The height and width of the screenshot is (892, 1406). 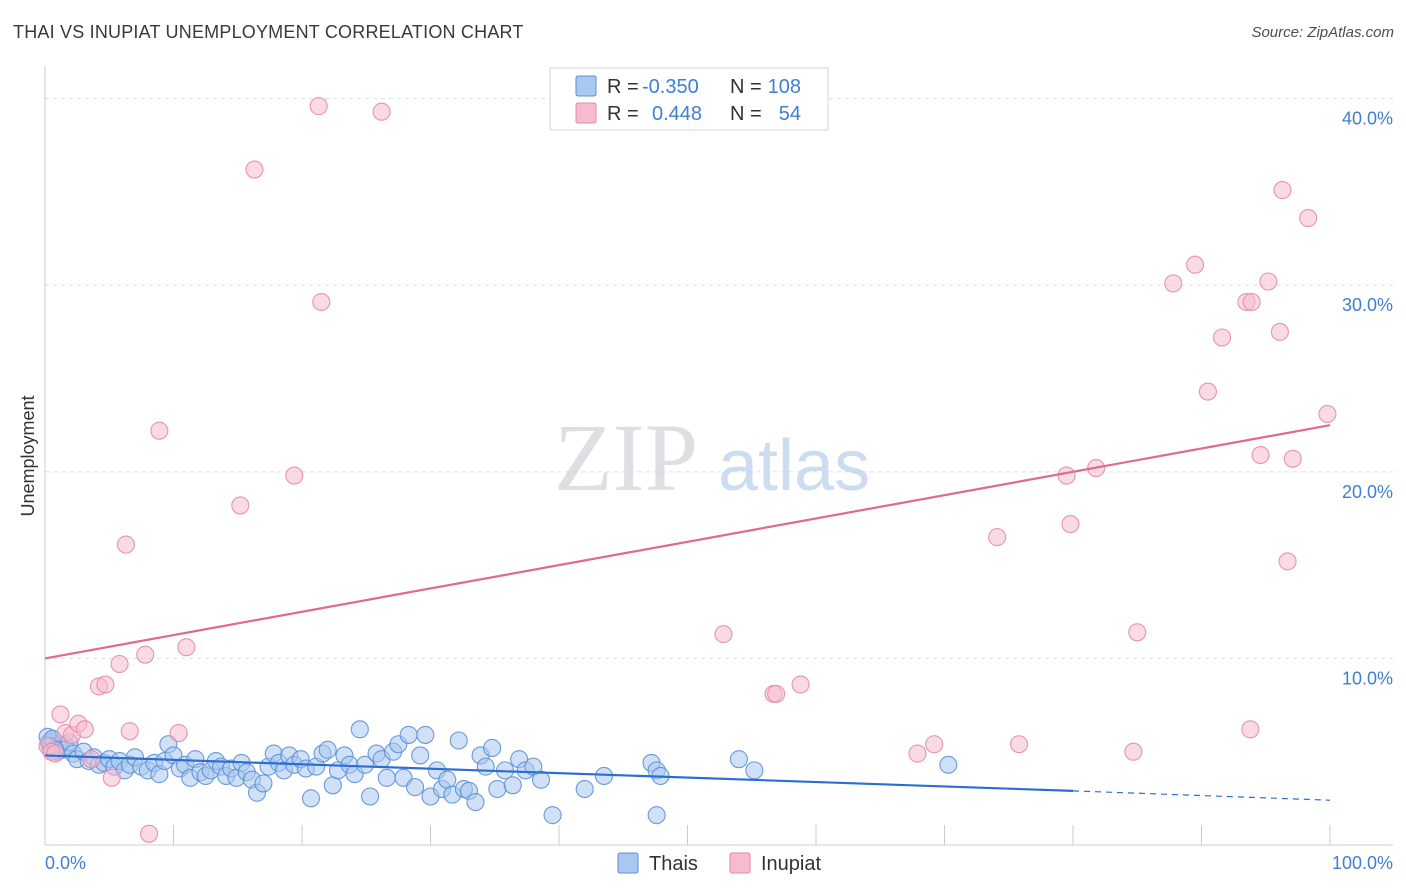 I want to click on stats-r-label-inupiat: R =, so click(x=623, y=114).